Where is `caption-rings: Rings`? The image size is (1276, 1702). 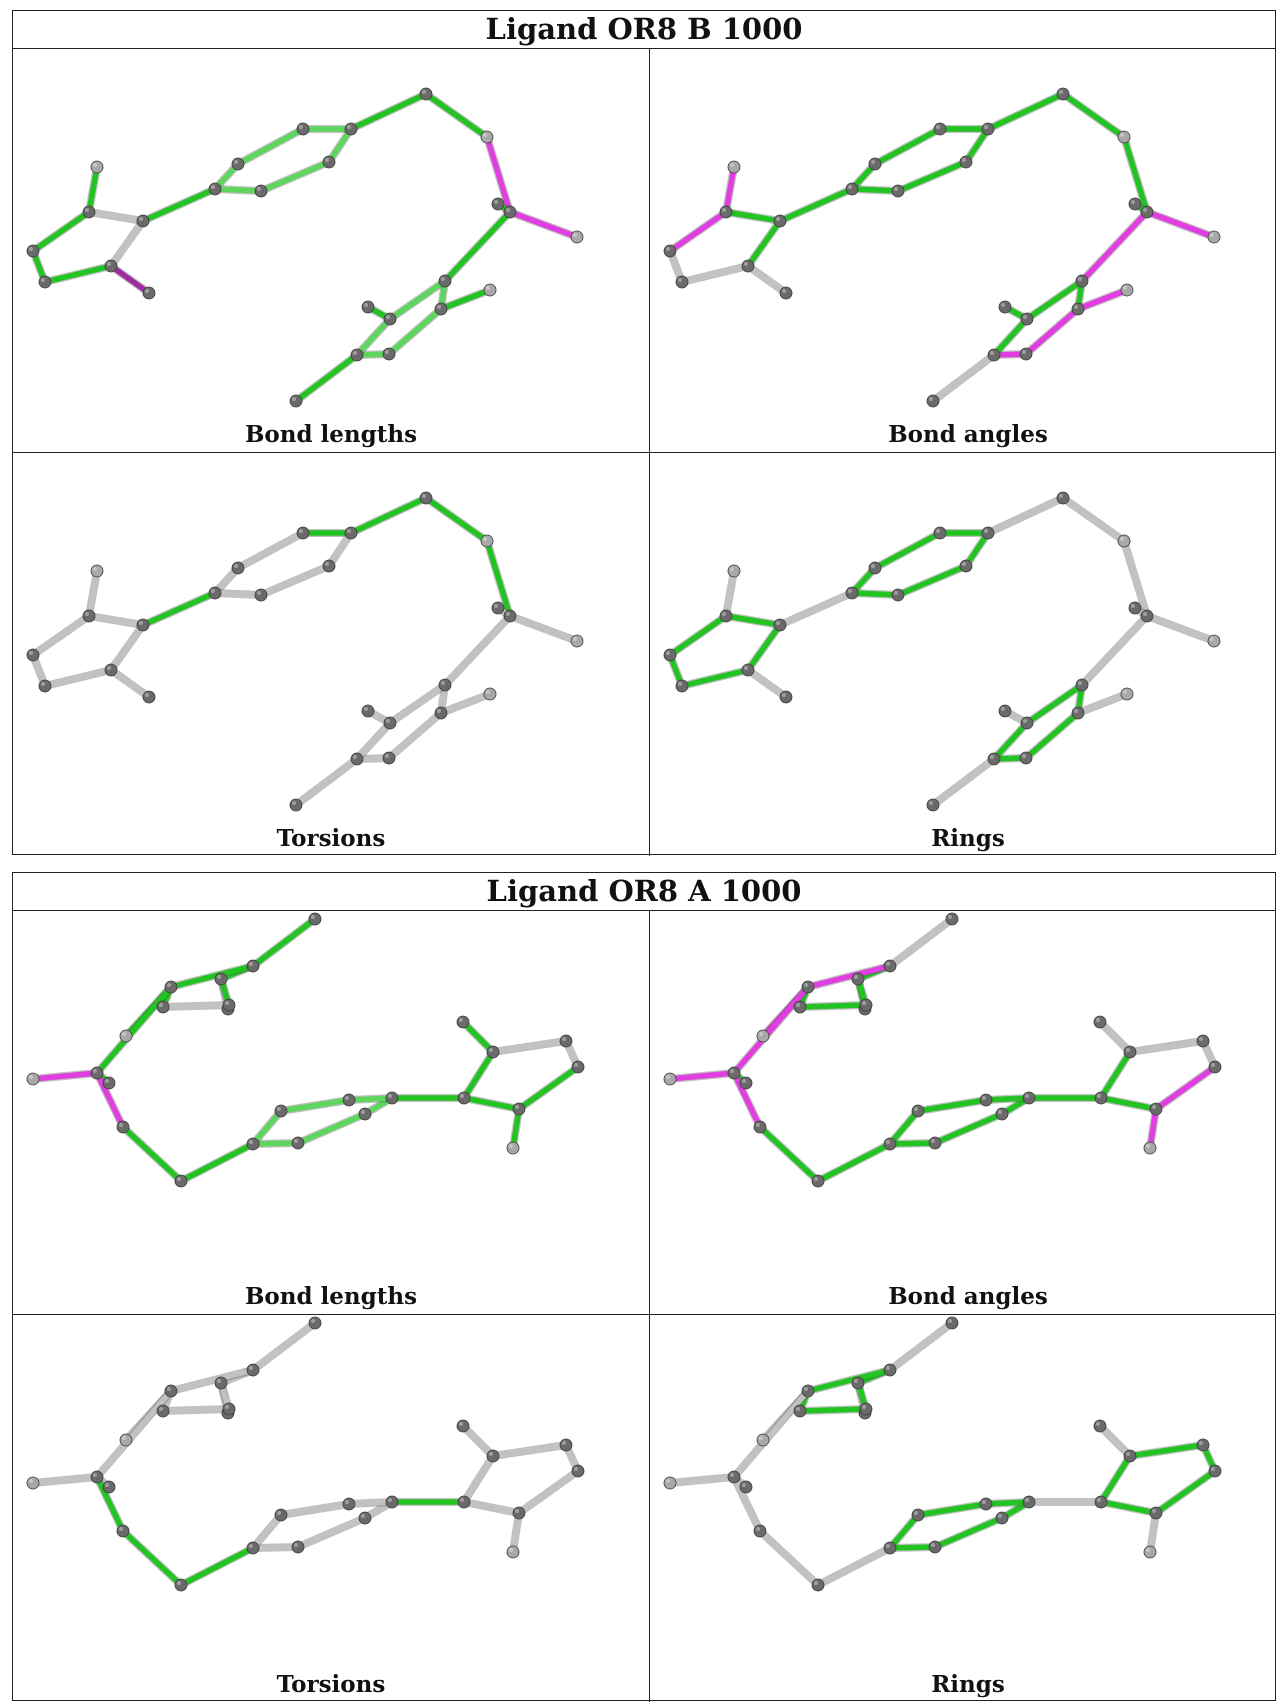
caption-rings: Rings is located at coordinates (968, 838).